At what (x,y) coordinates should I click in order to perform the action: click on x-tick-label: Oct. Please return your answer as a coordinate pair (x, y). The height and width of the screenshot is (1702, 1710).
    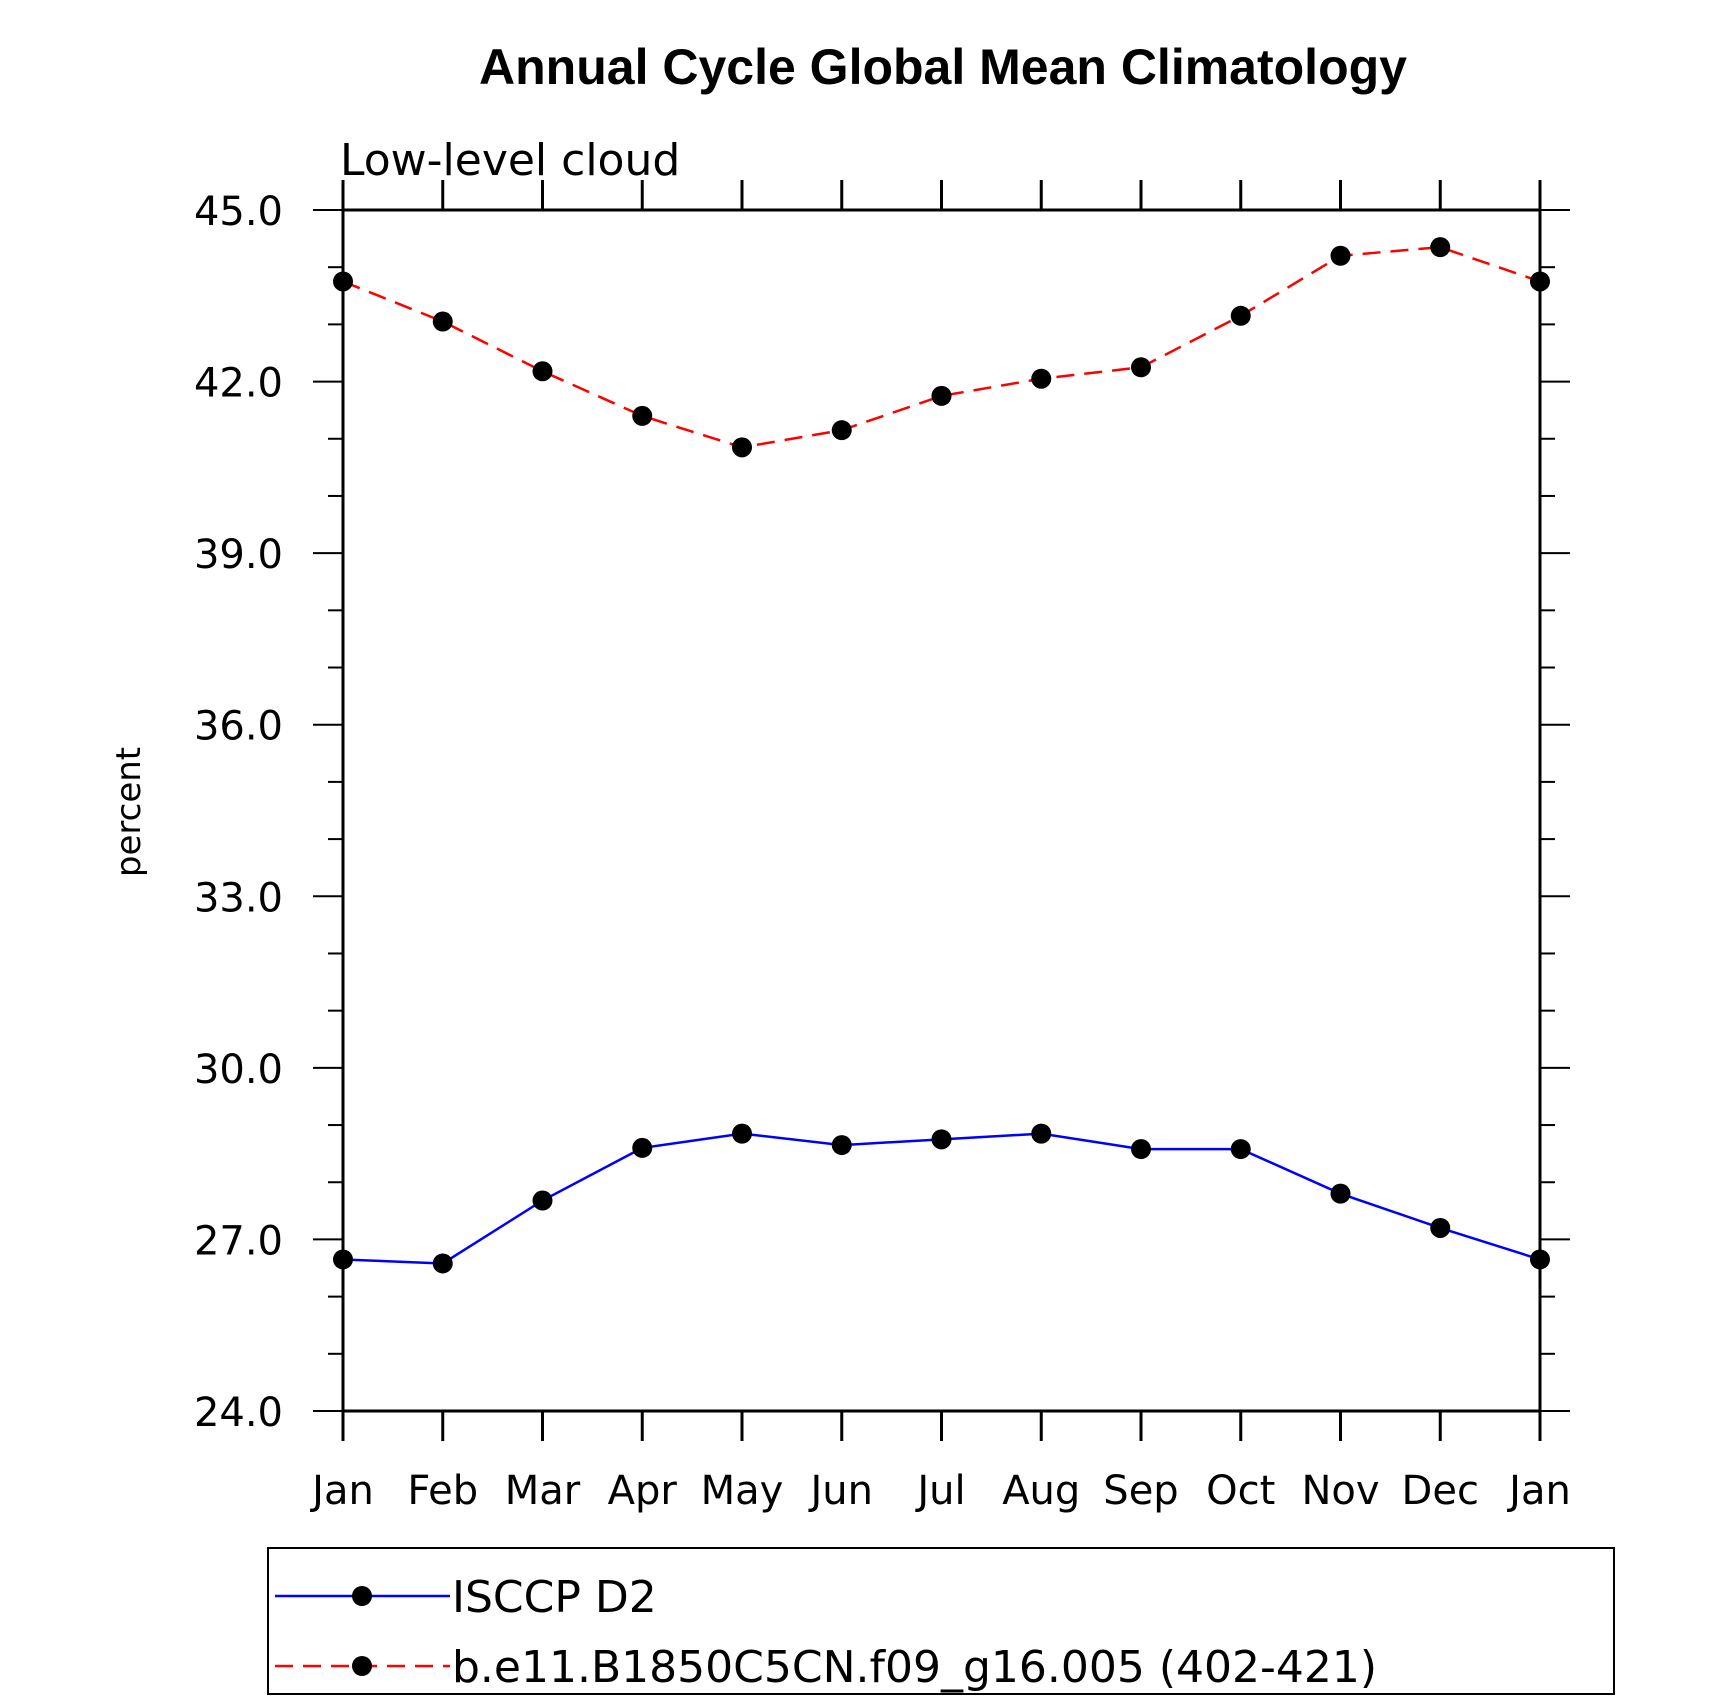
    Looking at the image, I should click on (1240, 1491).